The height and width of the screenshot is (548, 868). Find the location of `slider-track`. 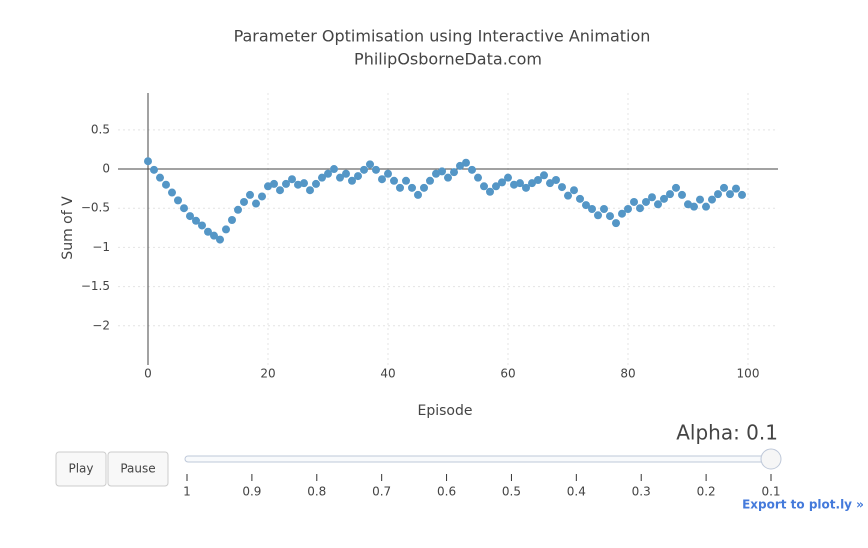

slider-track is located at coordinates (478, 459).